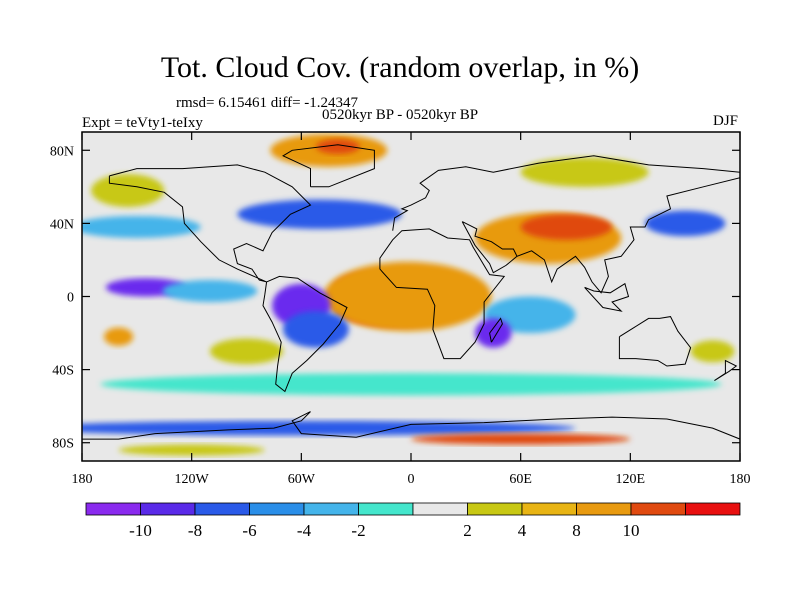 This screenshot has width=800, height=600. What do you see at coordinates (142, 123) in the screenshot?
I see `experiment-label: Expt = teVty1-teIxy` at bounding box center [142, 123].